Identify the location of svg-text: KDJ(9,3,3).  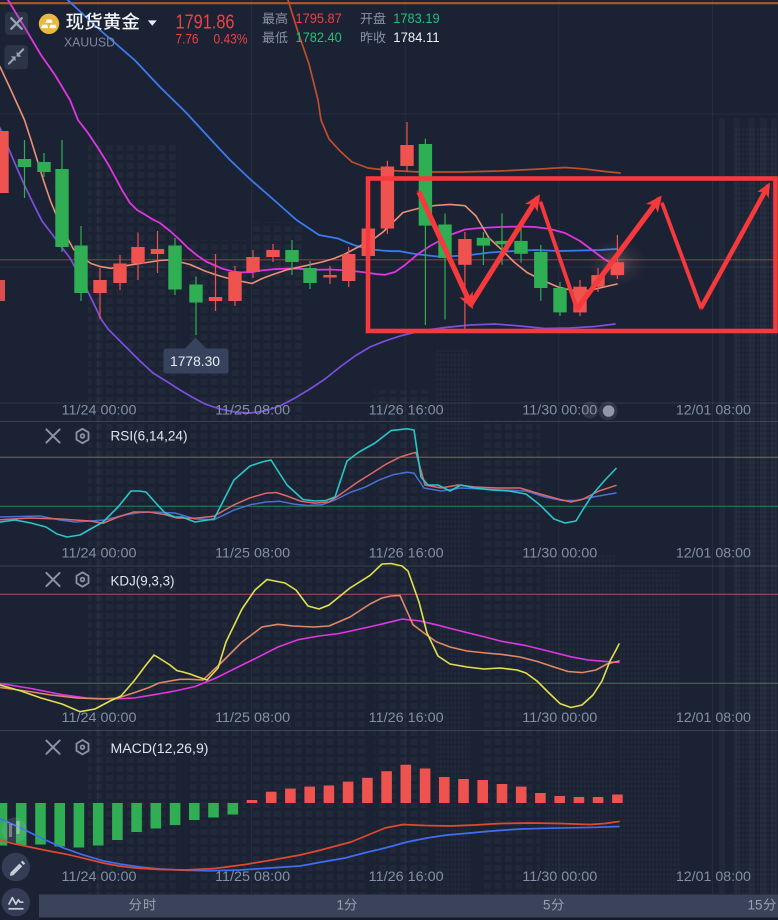
(143, 581).